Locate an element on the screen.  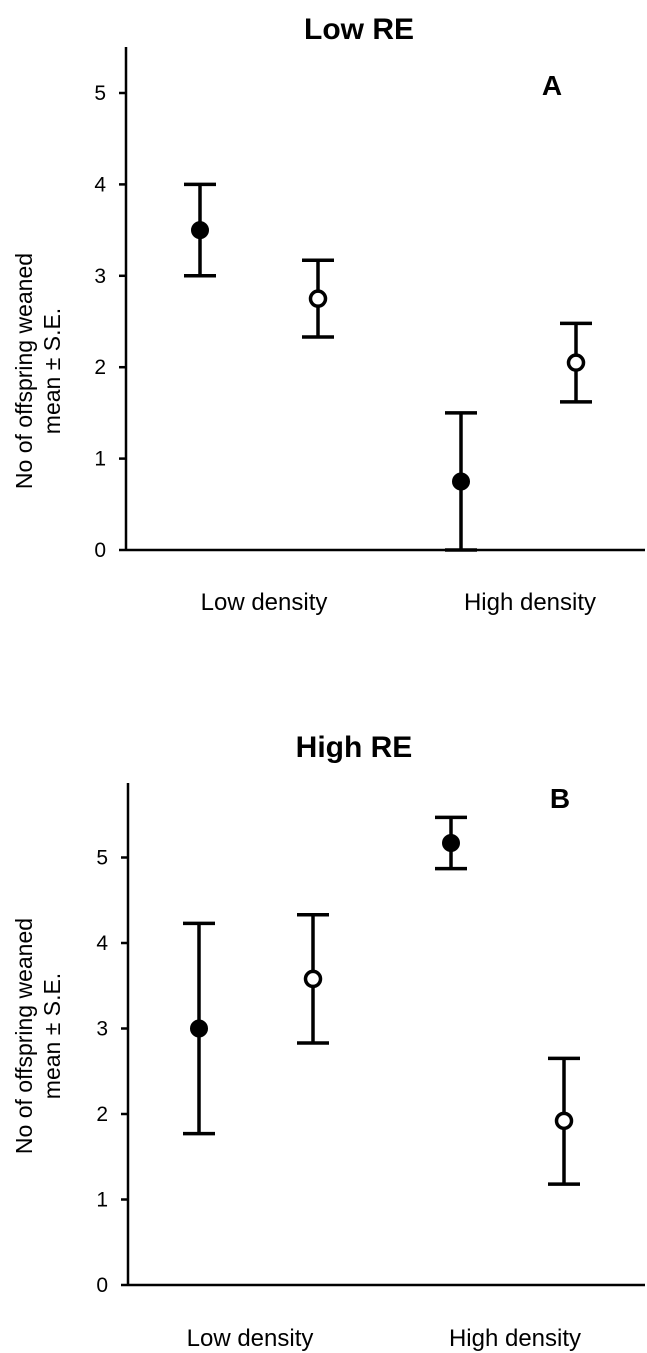
chart-title: High RE is located at coordinates (354, 747).